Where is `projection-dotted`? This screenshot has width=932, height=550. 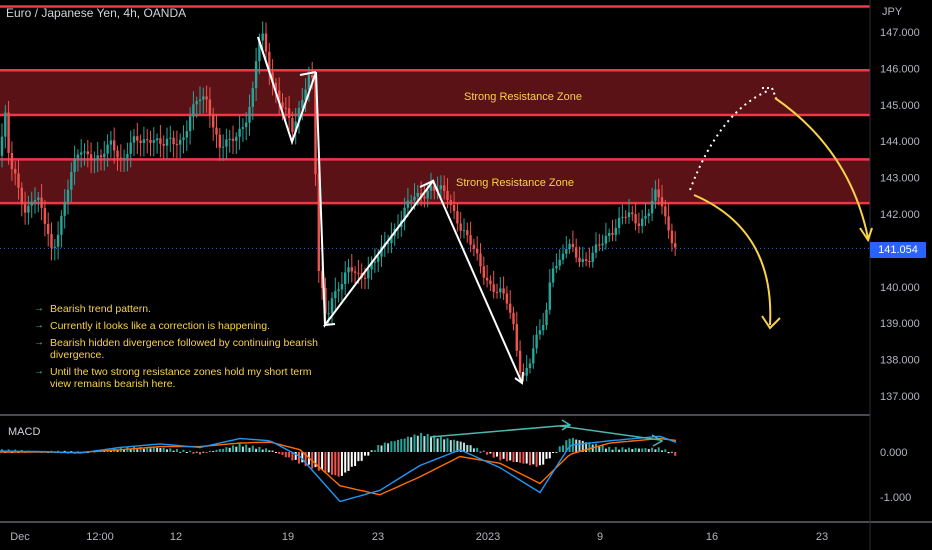
projection-dotted is located at coordinates (730, 140).